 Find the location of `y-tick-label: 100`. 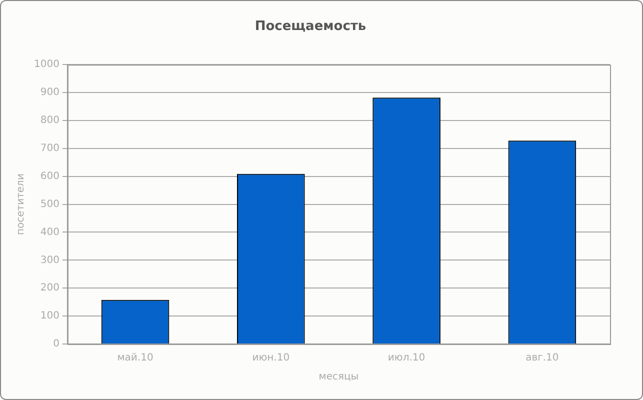

y-tick-label: 100 is located at coordinates (50, 316).